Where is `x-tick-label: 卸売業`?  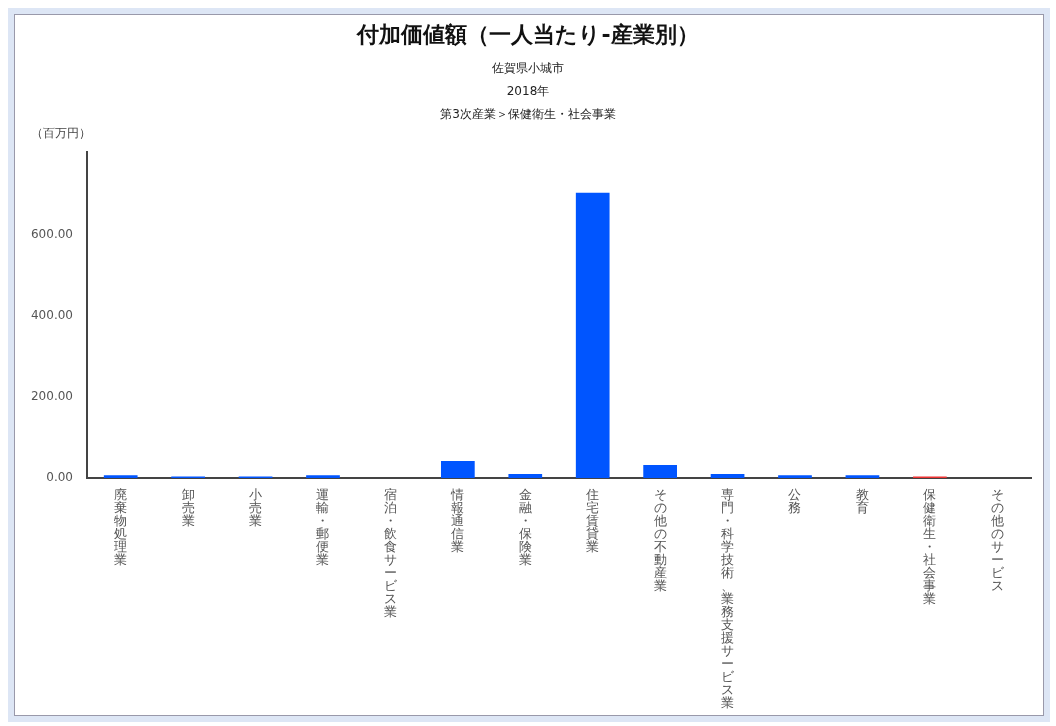
x-tick-label: 卸売業 is located at coordinates (188, 507).